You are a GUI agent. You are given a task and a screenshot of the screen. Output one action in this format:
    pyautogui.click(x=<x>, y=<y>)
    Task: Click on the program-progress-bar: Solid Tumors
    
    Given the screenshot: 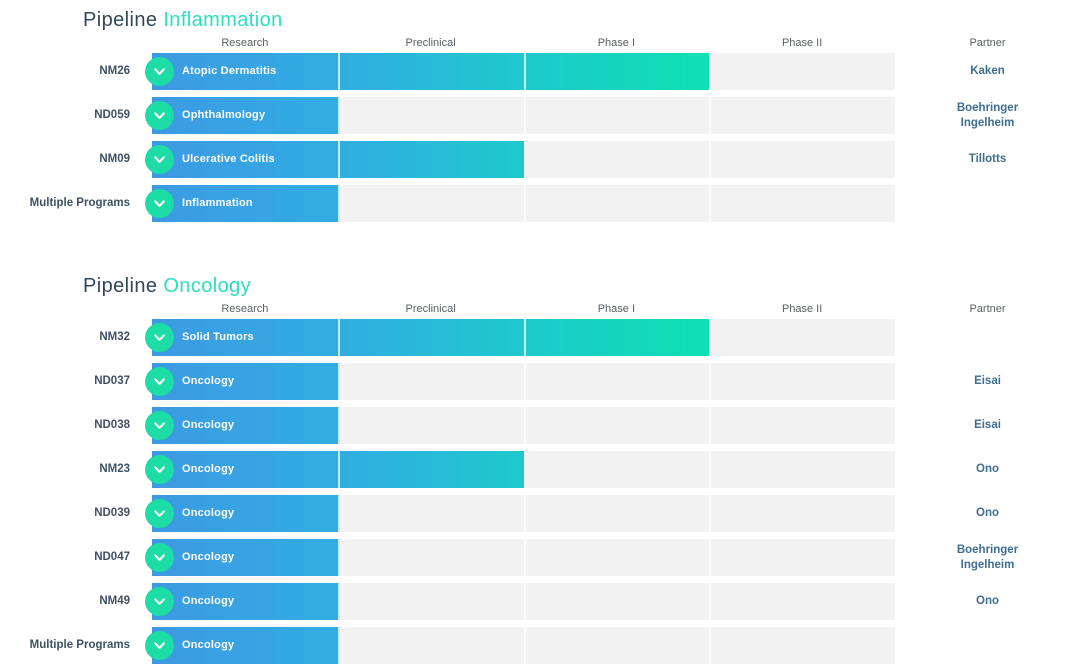 What is the action you would take?
    pyautogui.click(x=430, y=337)
    